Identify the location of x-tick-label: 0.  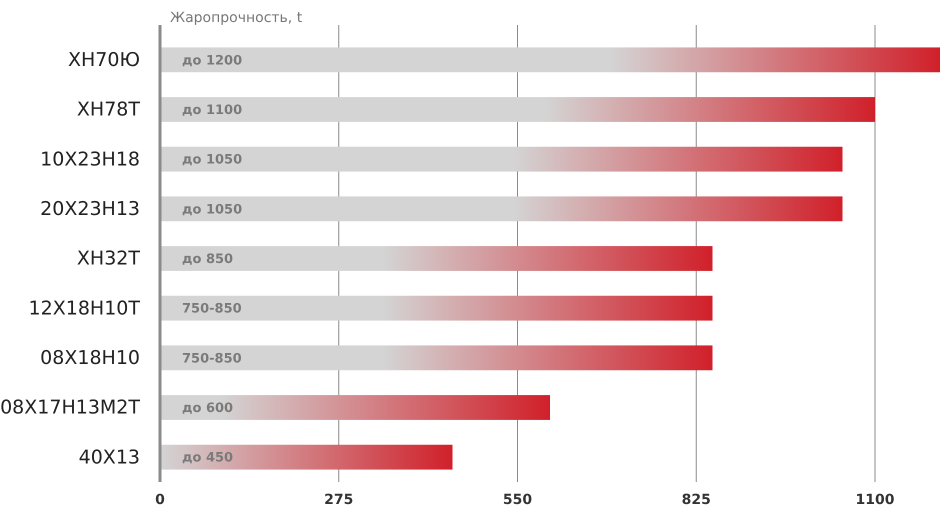
(160, 500).